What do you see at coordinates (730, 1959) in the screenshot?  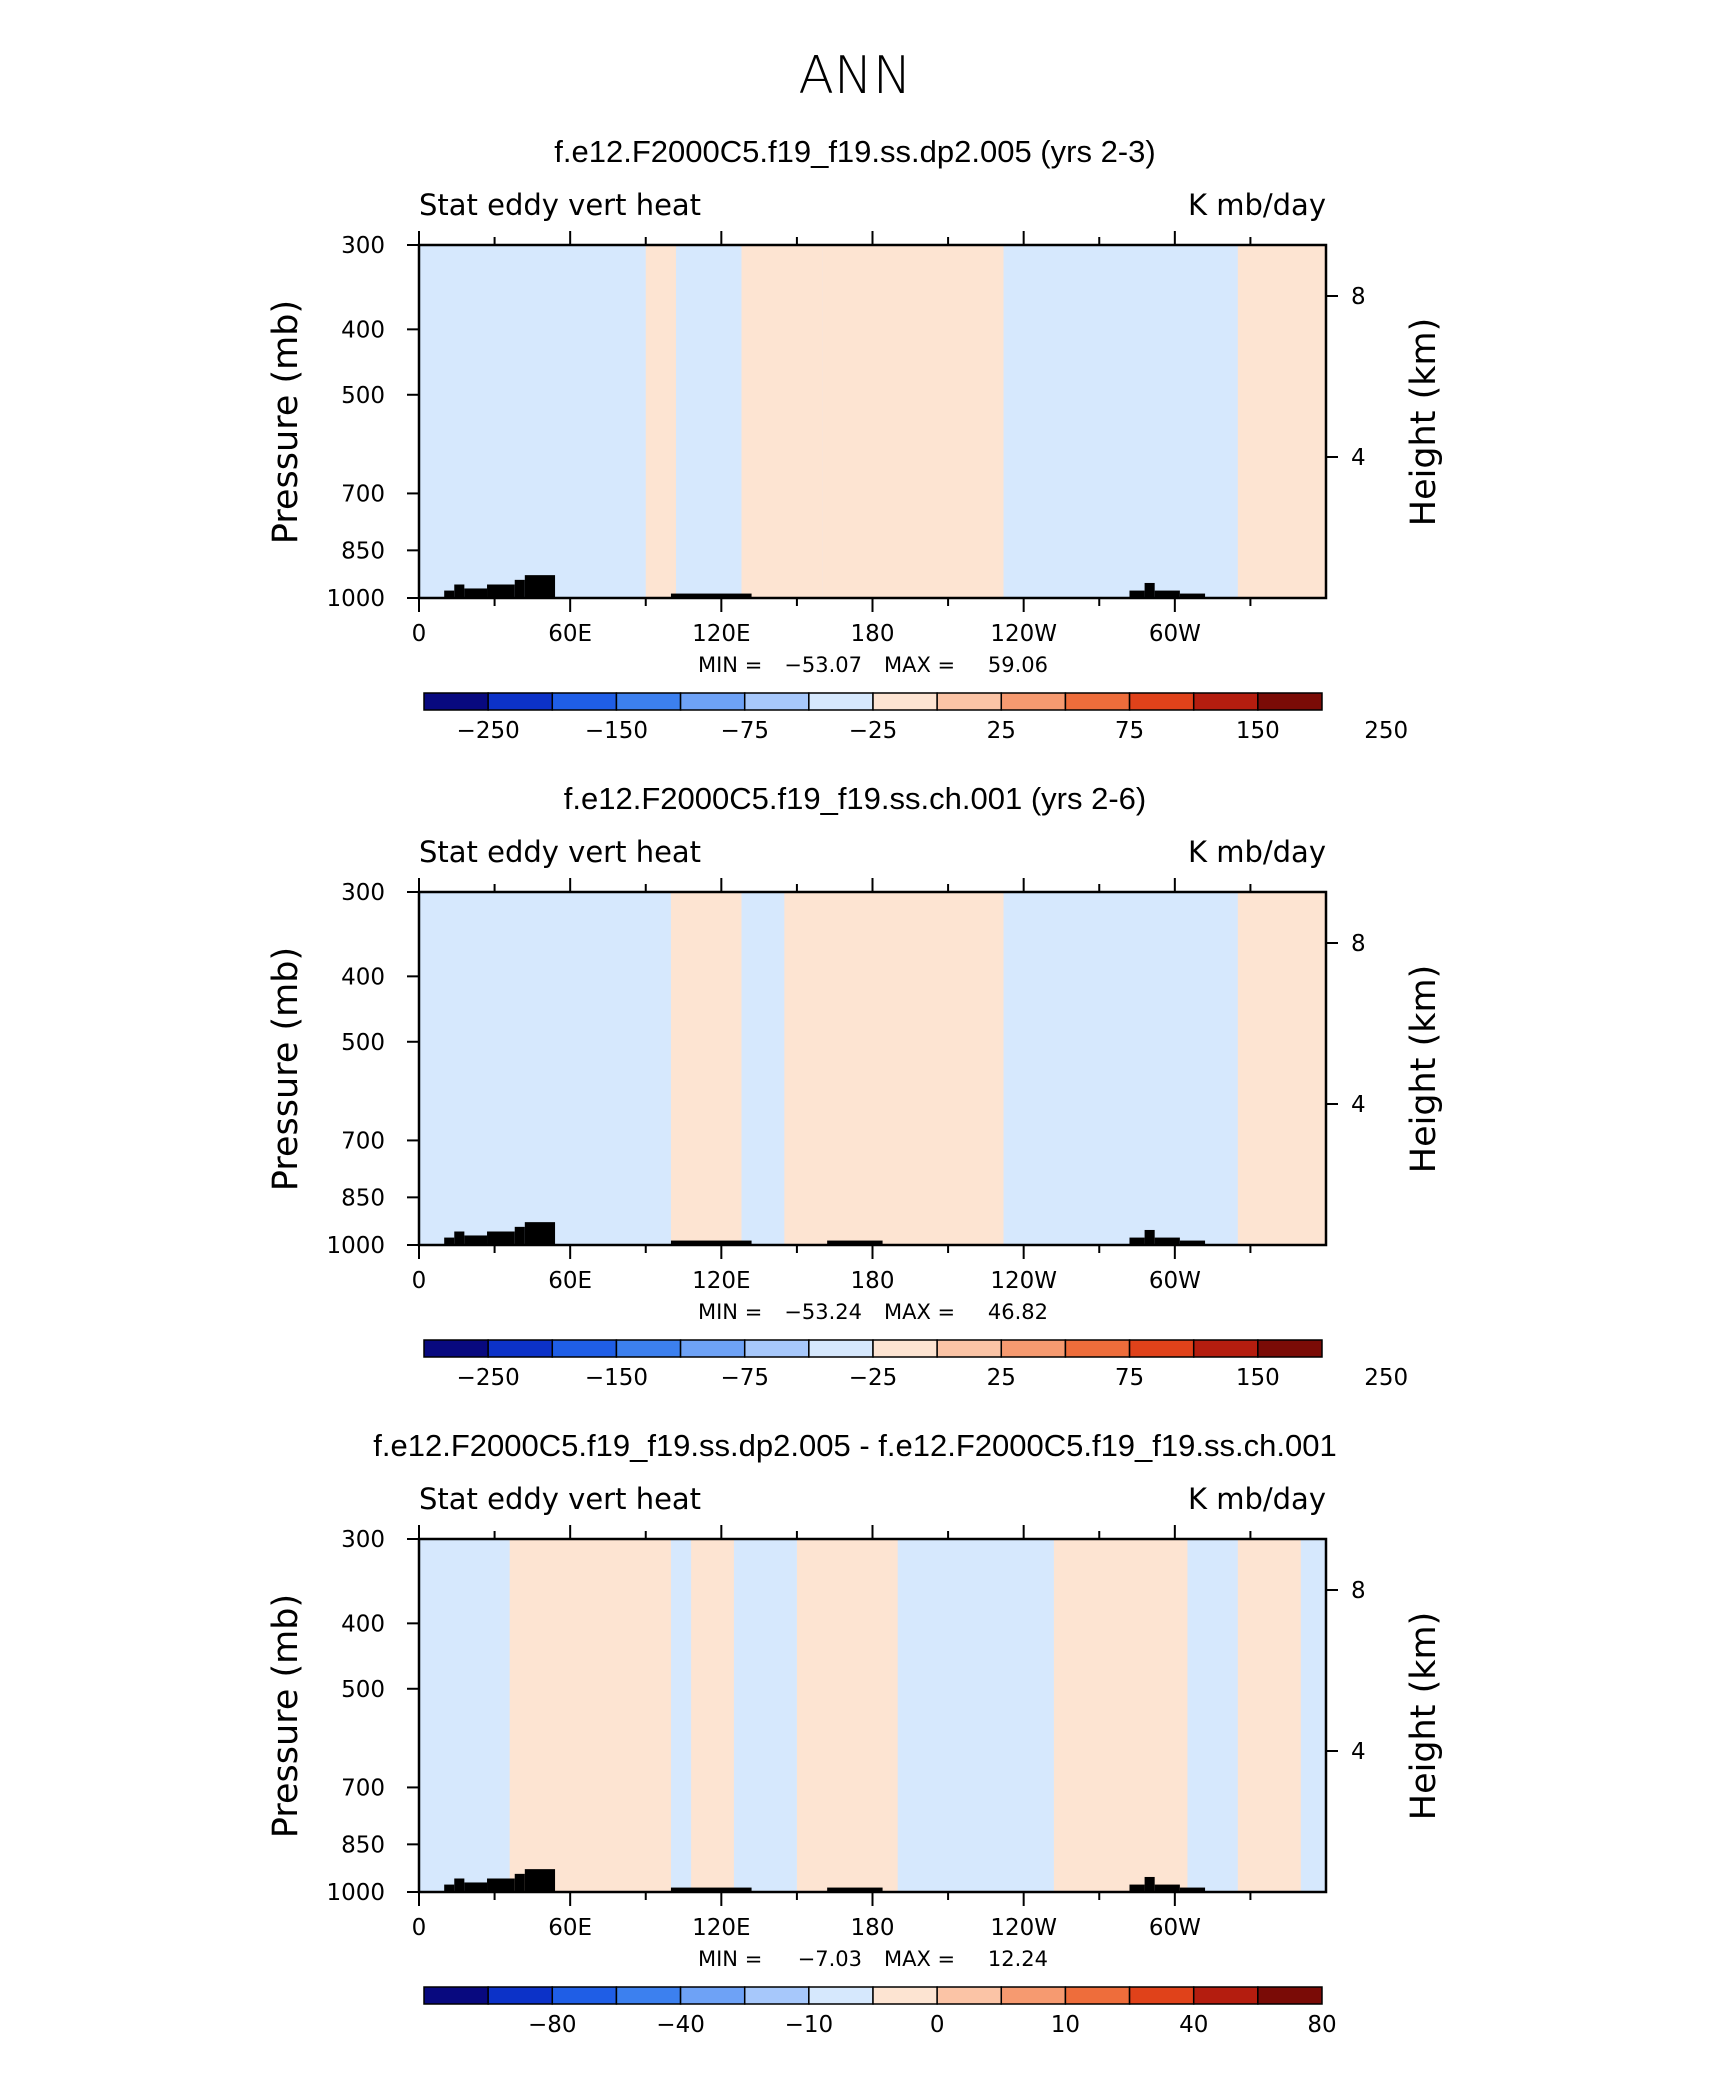 I see `min-label: MIN =` at bounding box center [730, 1959].